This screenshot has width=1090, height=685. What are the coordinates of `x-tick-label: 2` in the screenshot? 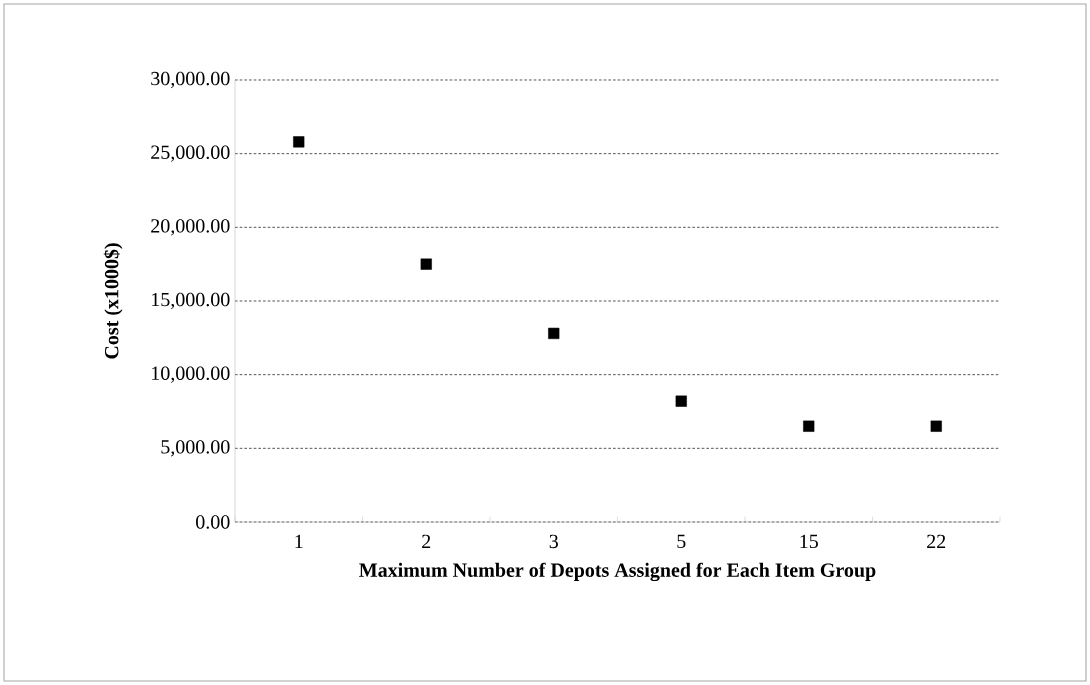 It's located at (426, 541).